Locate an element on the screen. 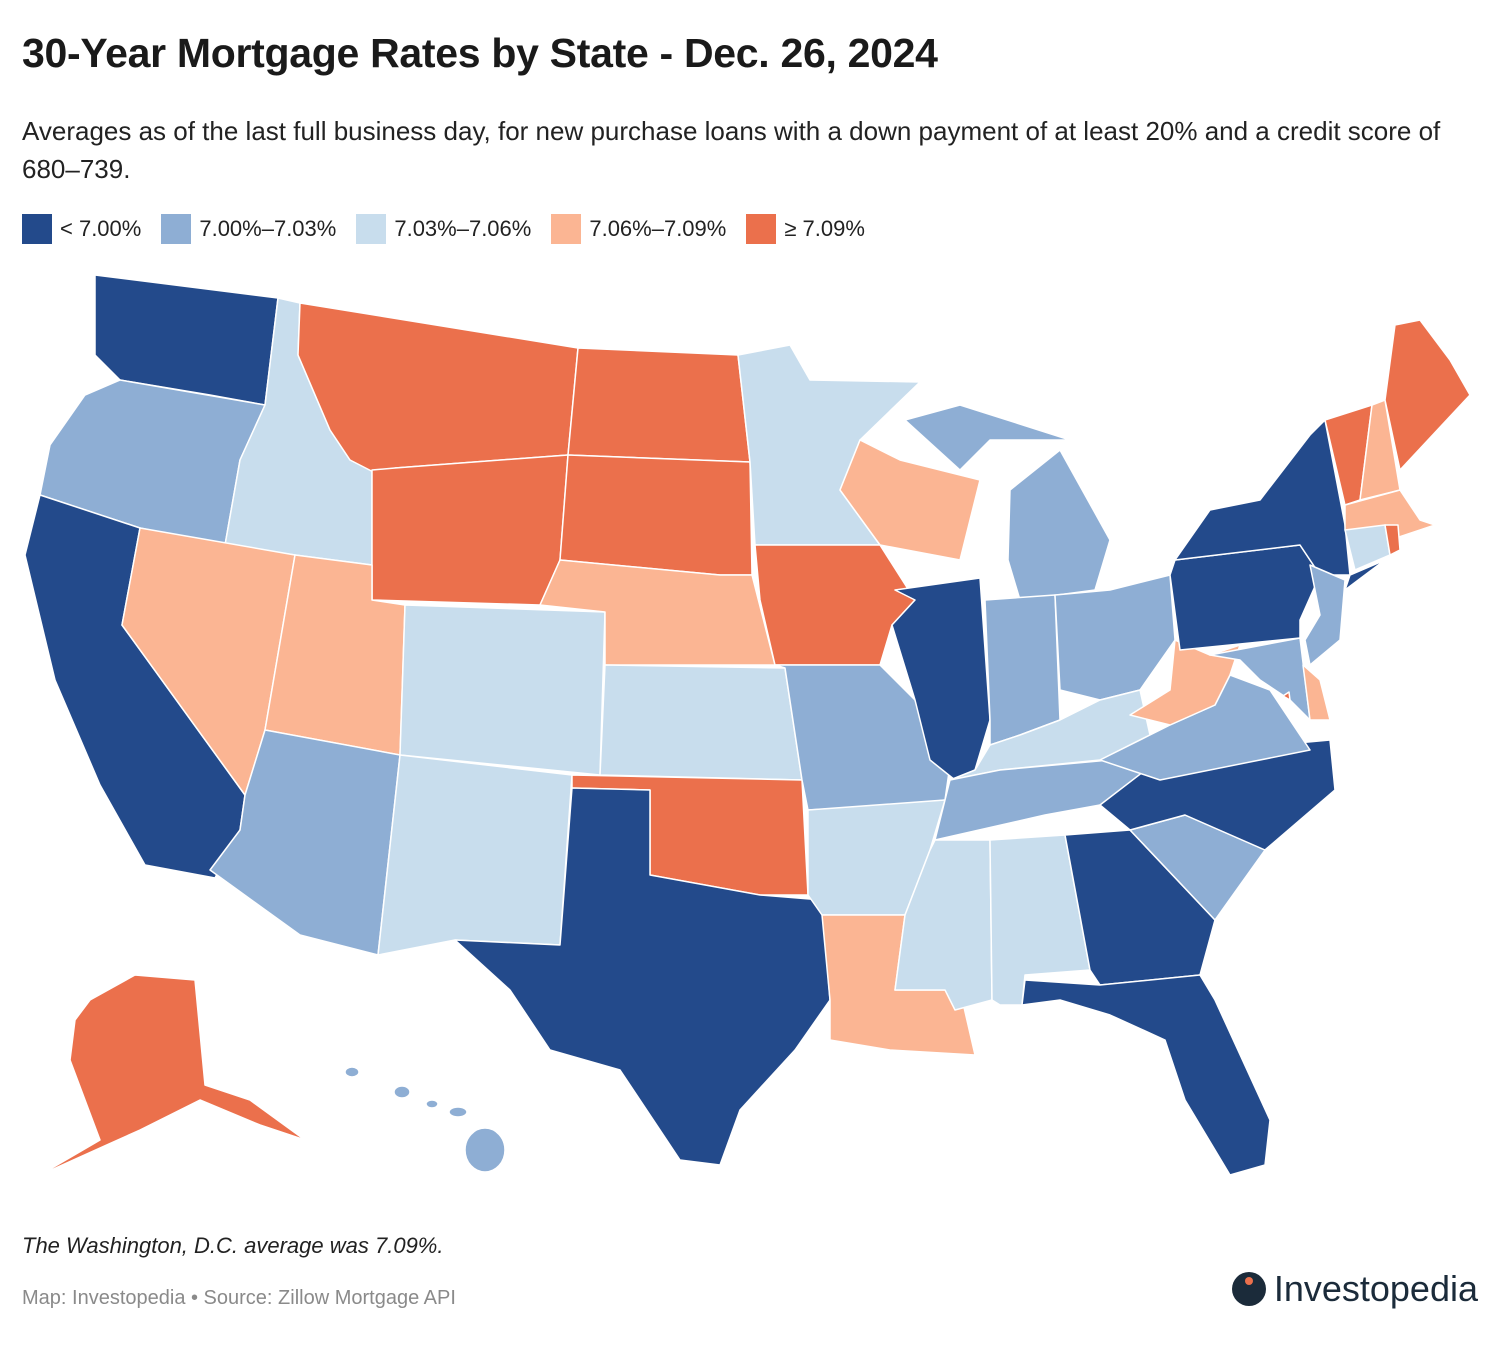 Image resolution: width=1500 pixels, height=1346 pixels. state-ak is located at coordinates (172, 1075).